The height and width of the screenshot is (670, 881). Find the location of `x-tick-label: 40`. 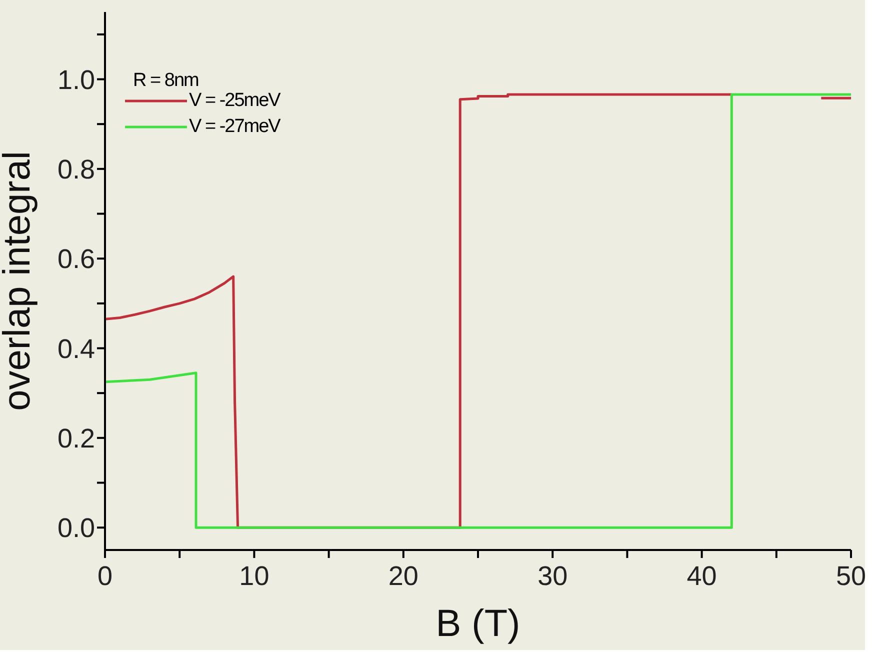

x-tick-label: 40 is located at coordinates (701, 576).